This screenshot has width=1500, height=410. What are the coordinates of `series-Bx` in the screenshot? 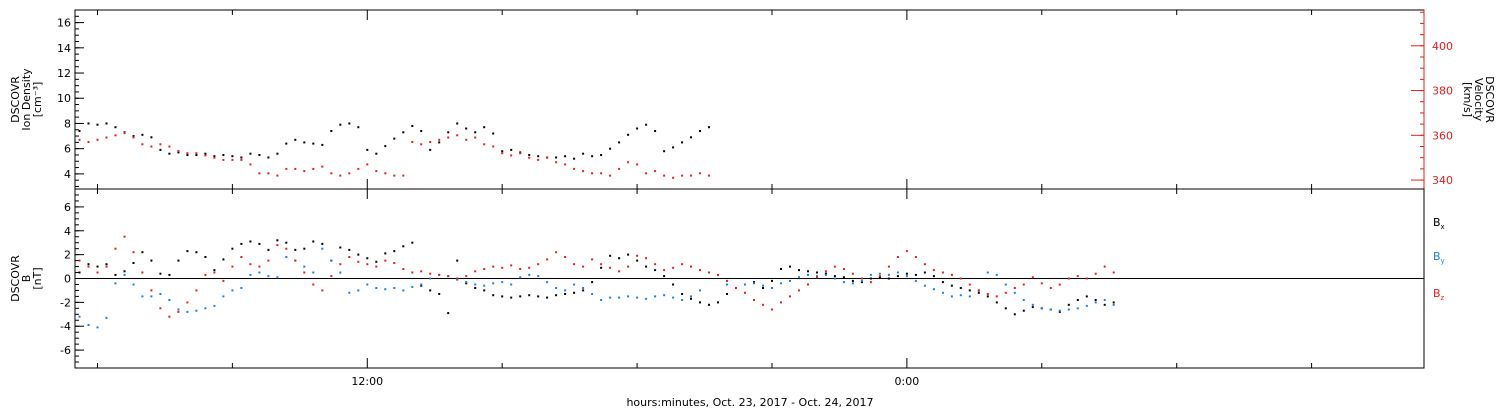 It's located at (596, 277).